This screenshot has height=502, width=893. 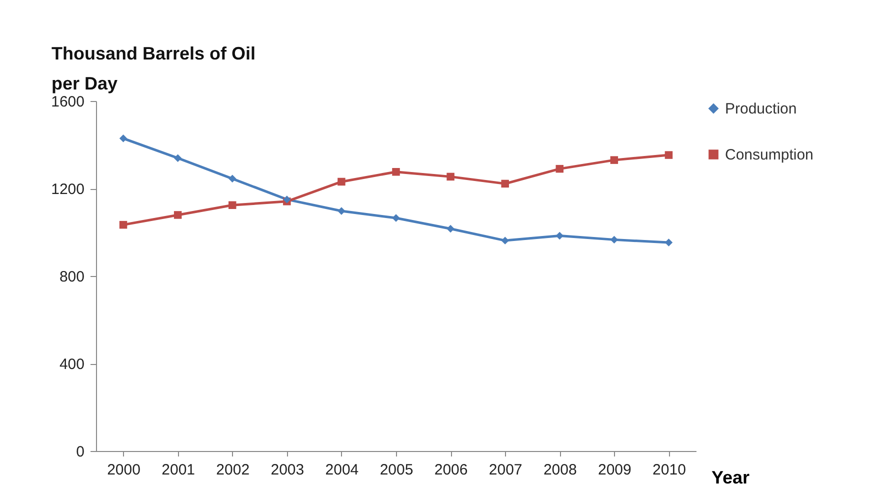 What do you see at coordinates (451, 470) in the screenshot?
I see `x-tick-label: 2006` at bounding box center [451, 470].